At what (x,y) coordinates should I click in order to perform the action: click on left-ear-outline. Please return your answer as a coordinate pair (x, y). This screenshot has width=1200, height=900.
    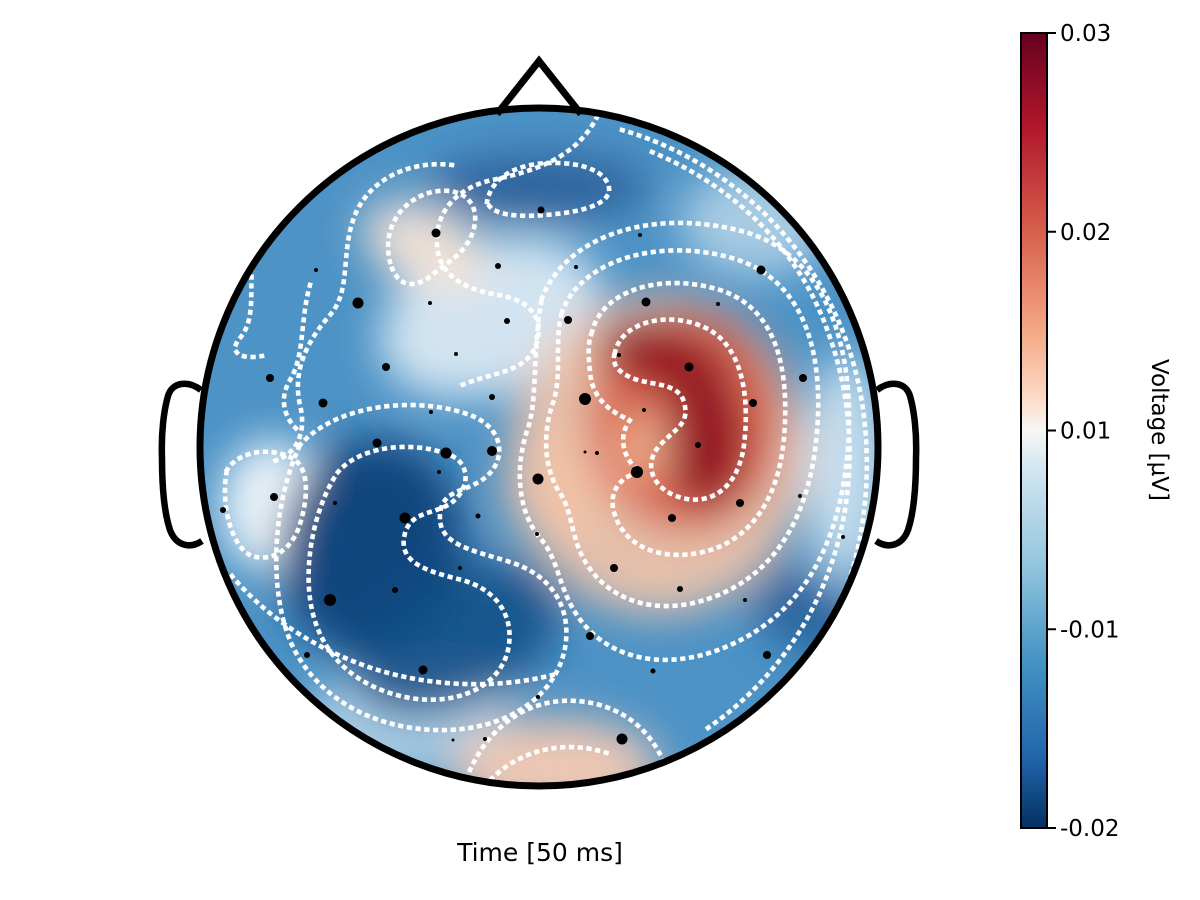
    Looking at the image, I should click on (181, 464).